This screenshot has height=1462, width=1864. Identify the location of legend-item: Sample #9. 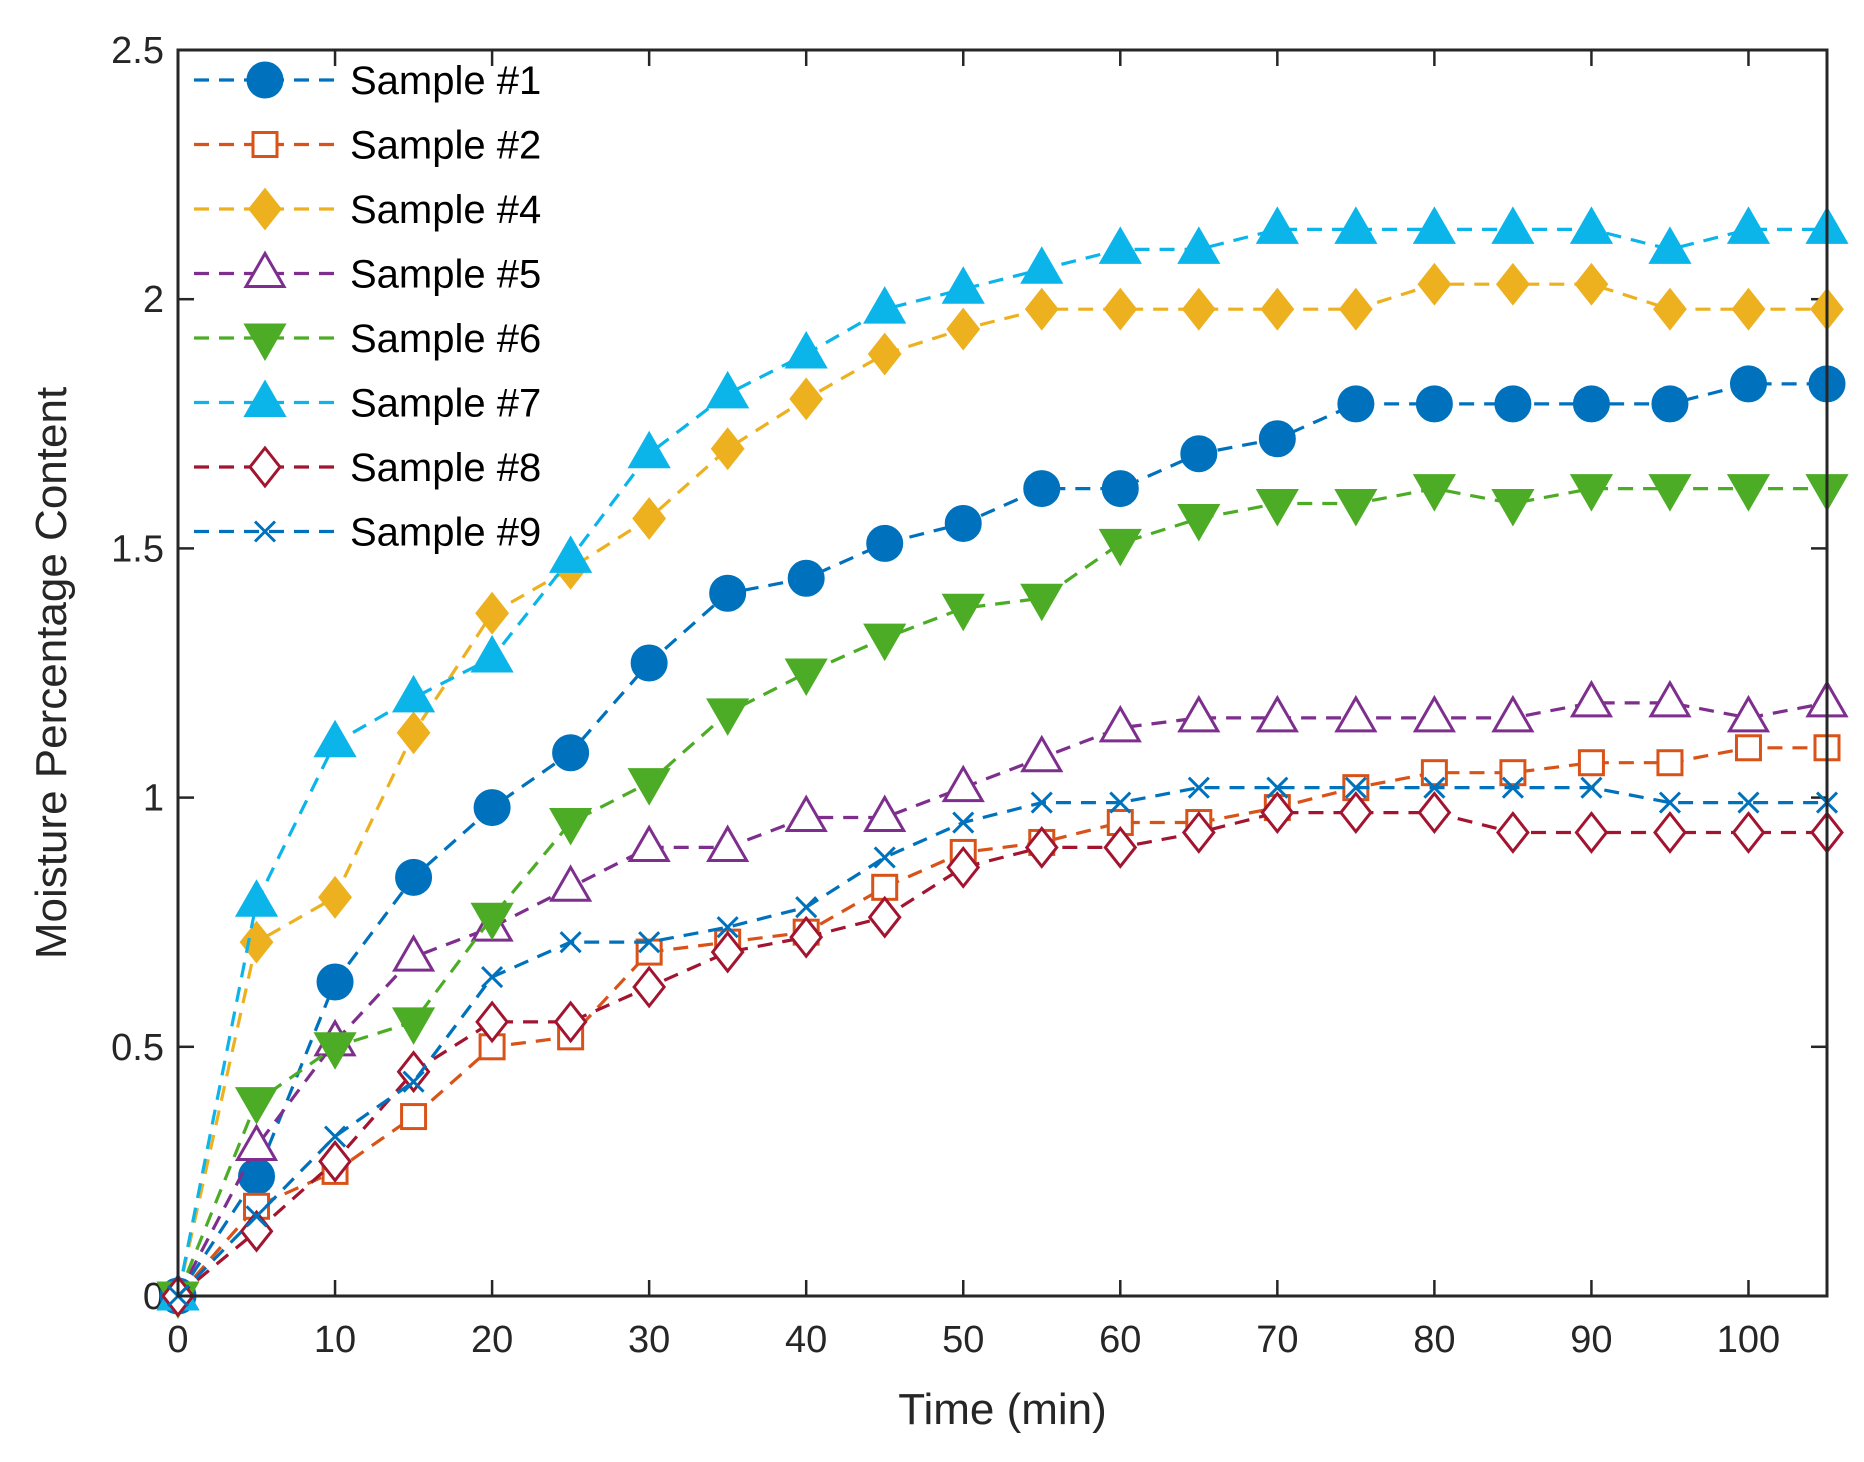
(367, 533).